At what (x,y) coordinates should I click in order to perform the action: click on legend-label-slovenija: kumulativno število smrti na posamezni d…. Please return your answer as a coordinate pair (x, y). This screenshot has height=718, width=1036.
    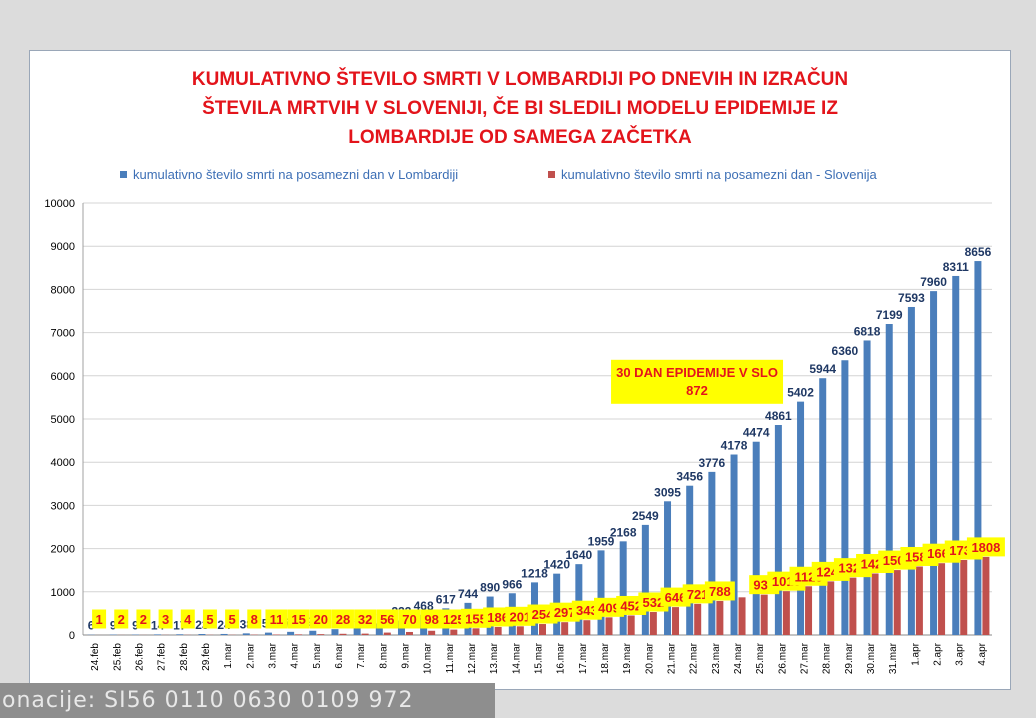
    Looking at the image, I should click on (719, 174).